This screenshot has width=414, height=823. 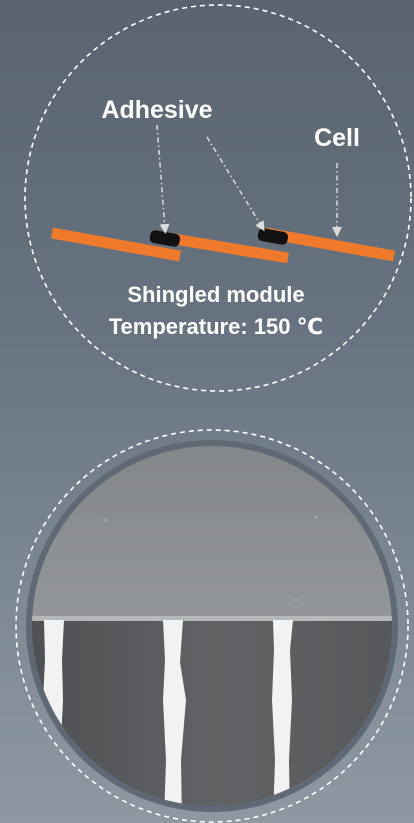 I want to click on photo-edge-line, so click(x=212, y=618).